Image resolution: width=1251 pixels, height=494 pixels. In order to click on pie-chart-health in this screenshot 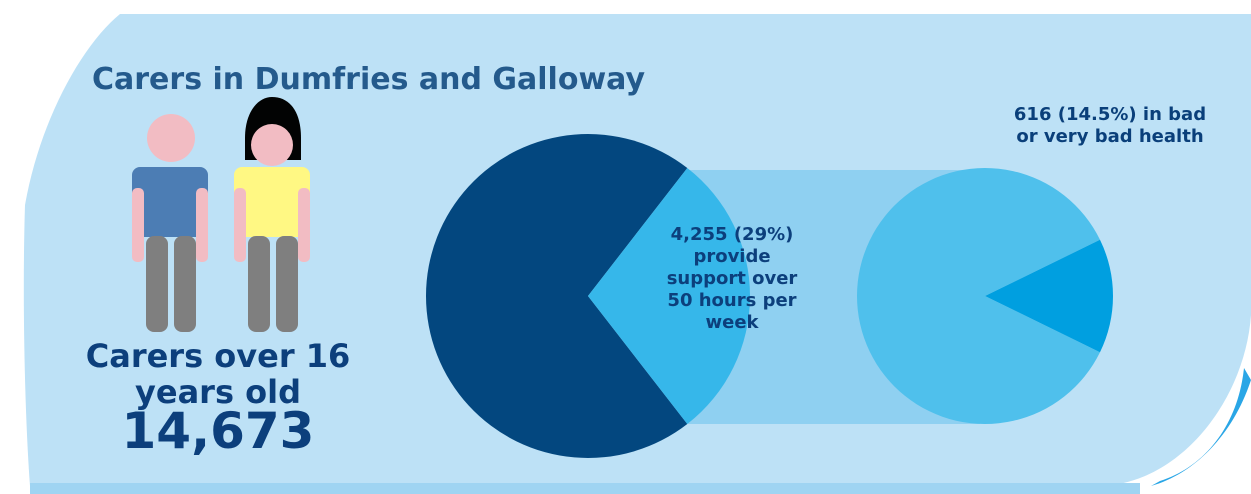, I will do `click(985, 296)`.